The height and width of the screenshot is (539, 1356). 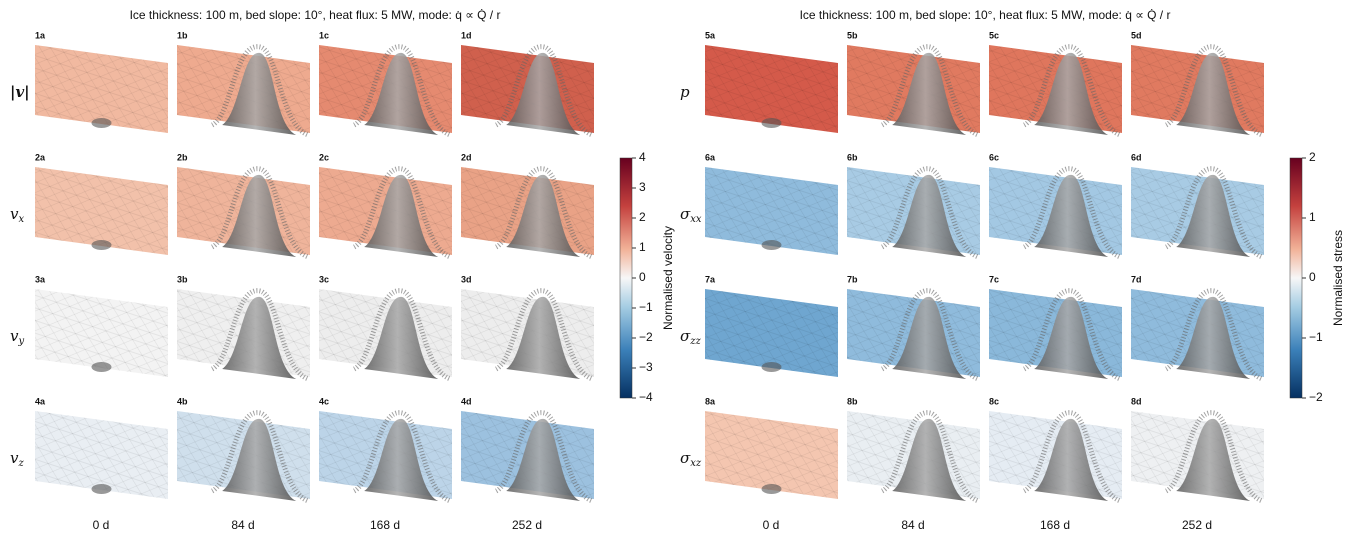 I want to click on colorbar-tick-label: 4, so click(x=642, y=157).